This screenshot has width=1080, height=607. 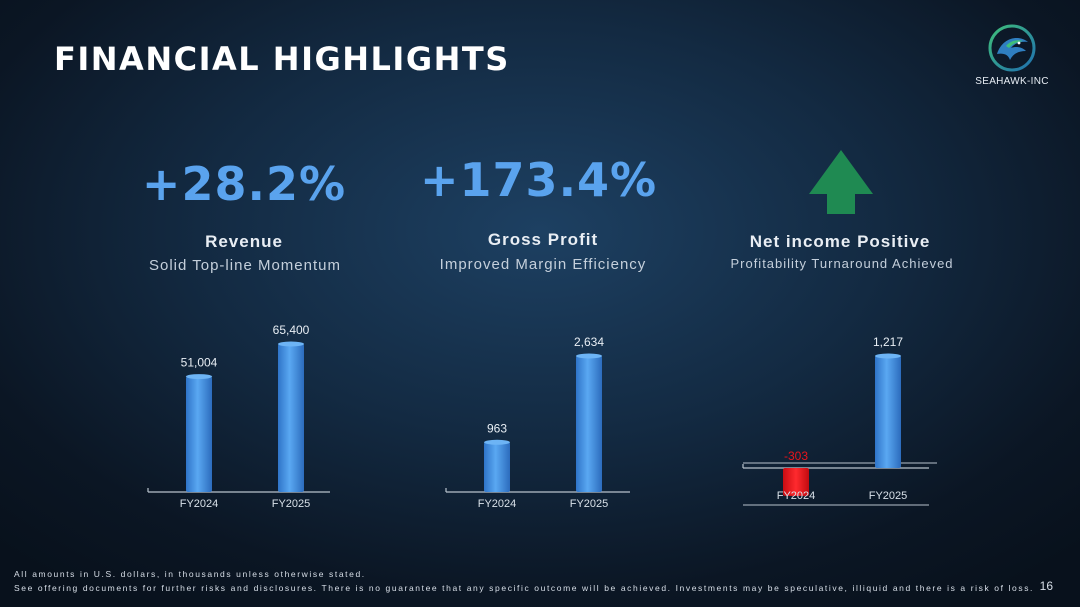 What do you see at coordinates (1012, 81) in the screenshot?
I see `company-name: SEAHAWK-INC` at bounding box center [1012, 81].